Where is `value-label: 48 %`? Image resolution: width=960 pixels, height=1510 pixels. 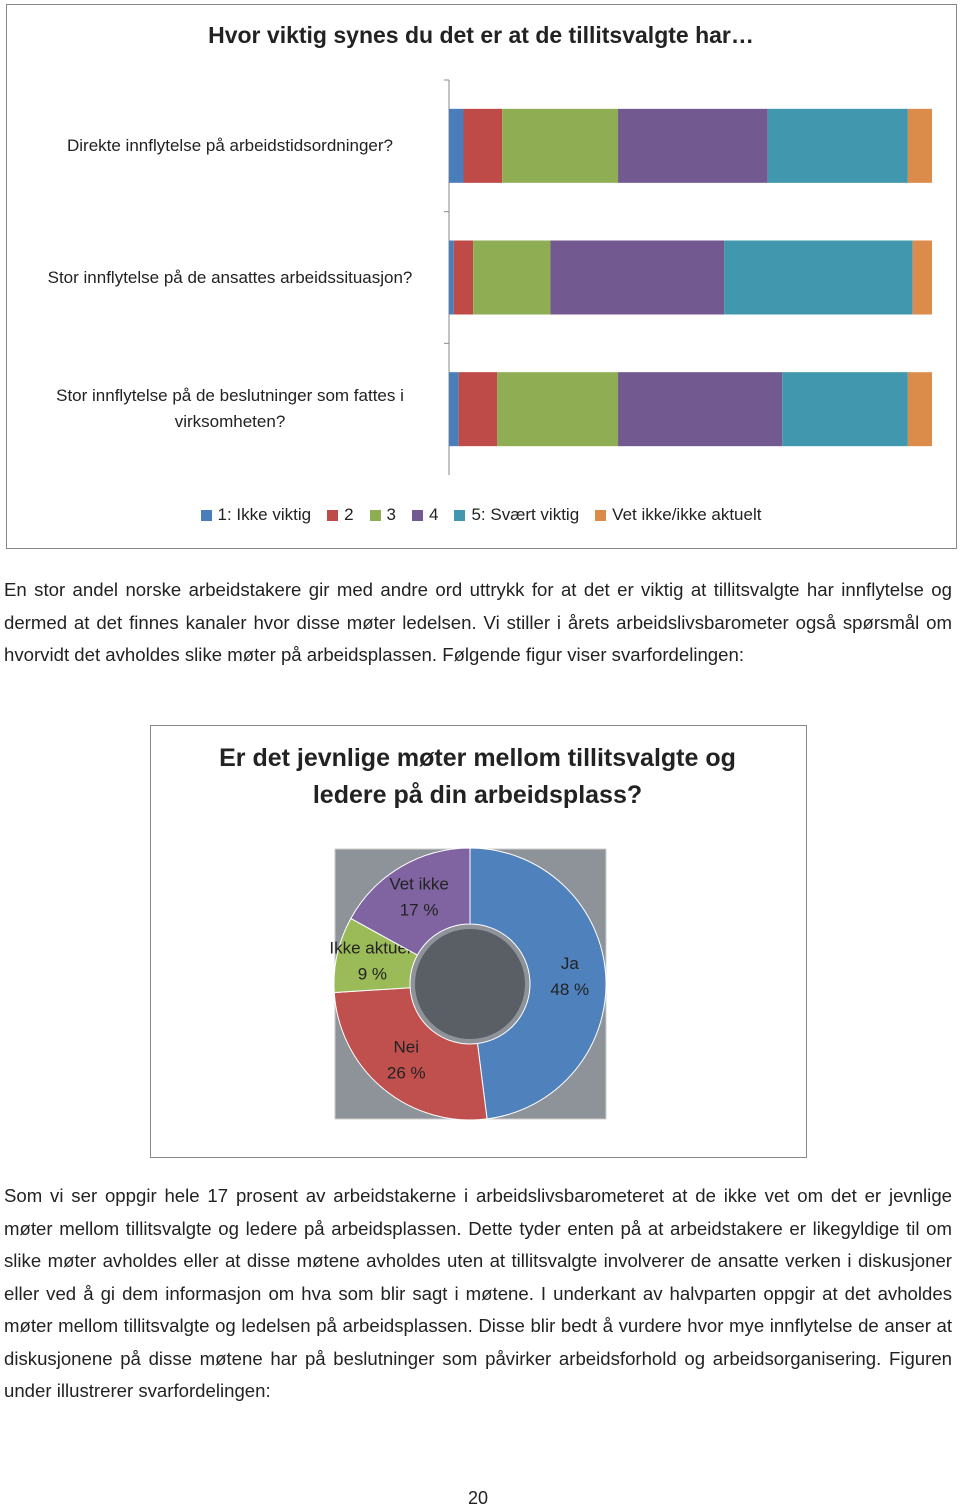 value-label: 48 % is located at coordinates (569, 989).